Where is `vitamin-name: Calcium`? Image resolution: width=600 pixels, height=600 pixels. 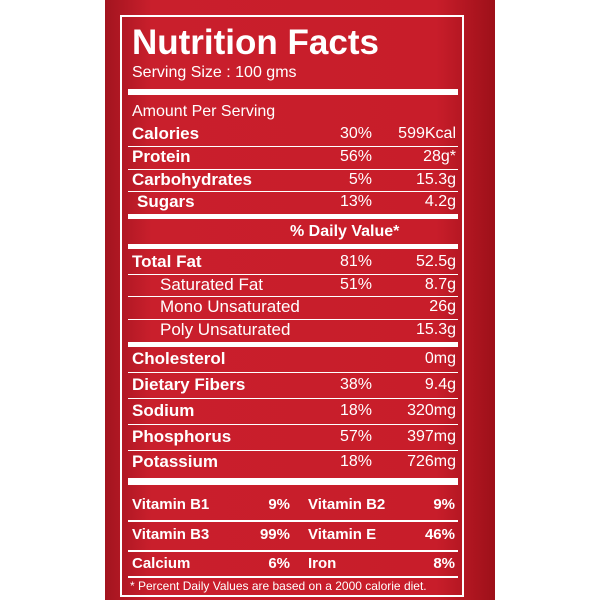
vitamin-name: Calcium is located at coordinates (161, 563).